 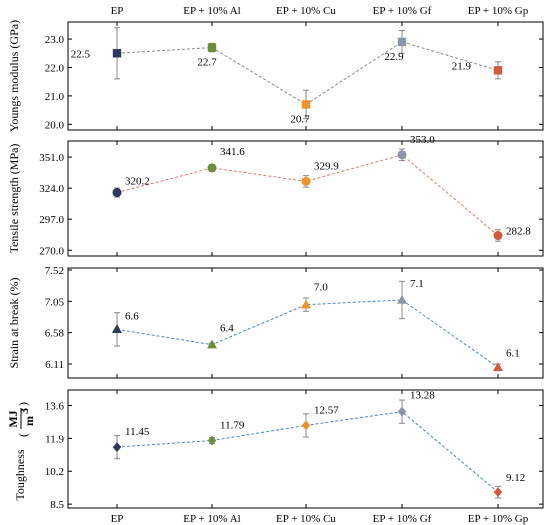 I want to click on data-label: 6.1, so click(x=513, y=353).